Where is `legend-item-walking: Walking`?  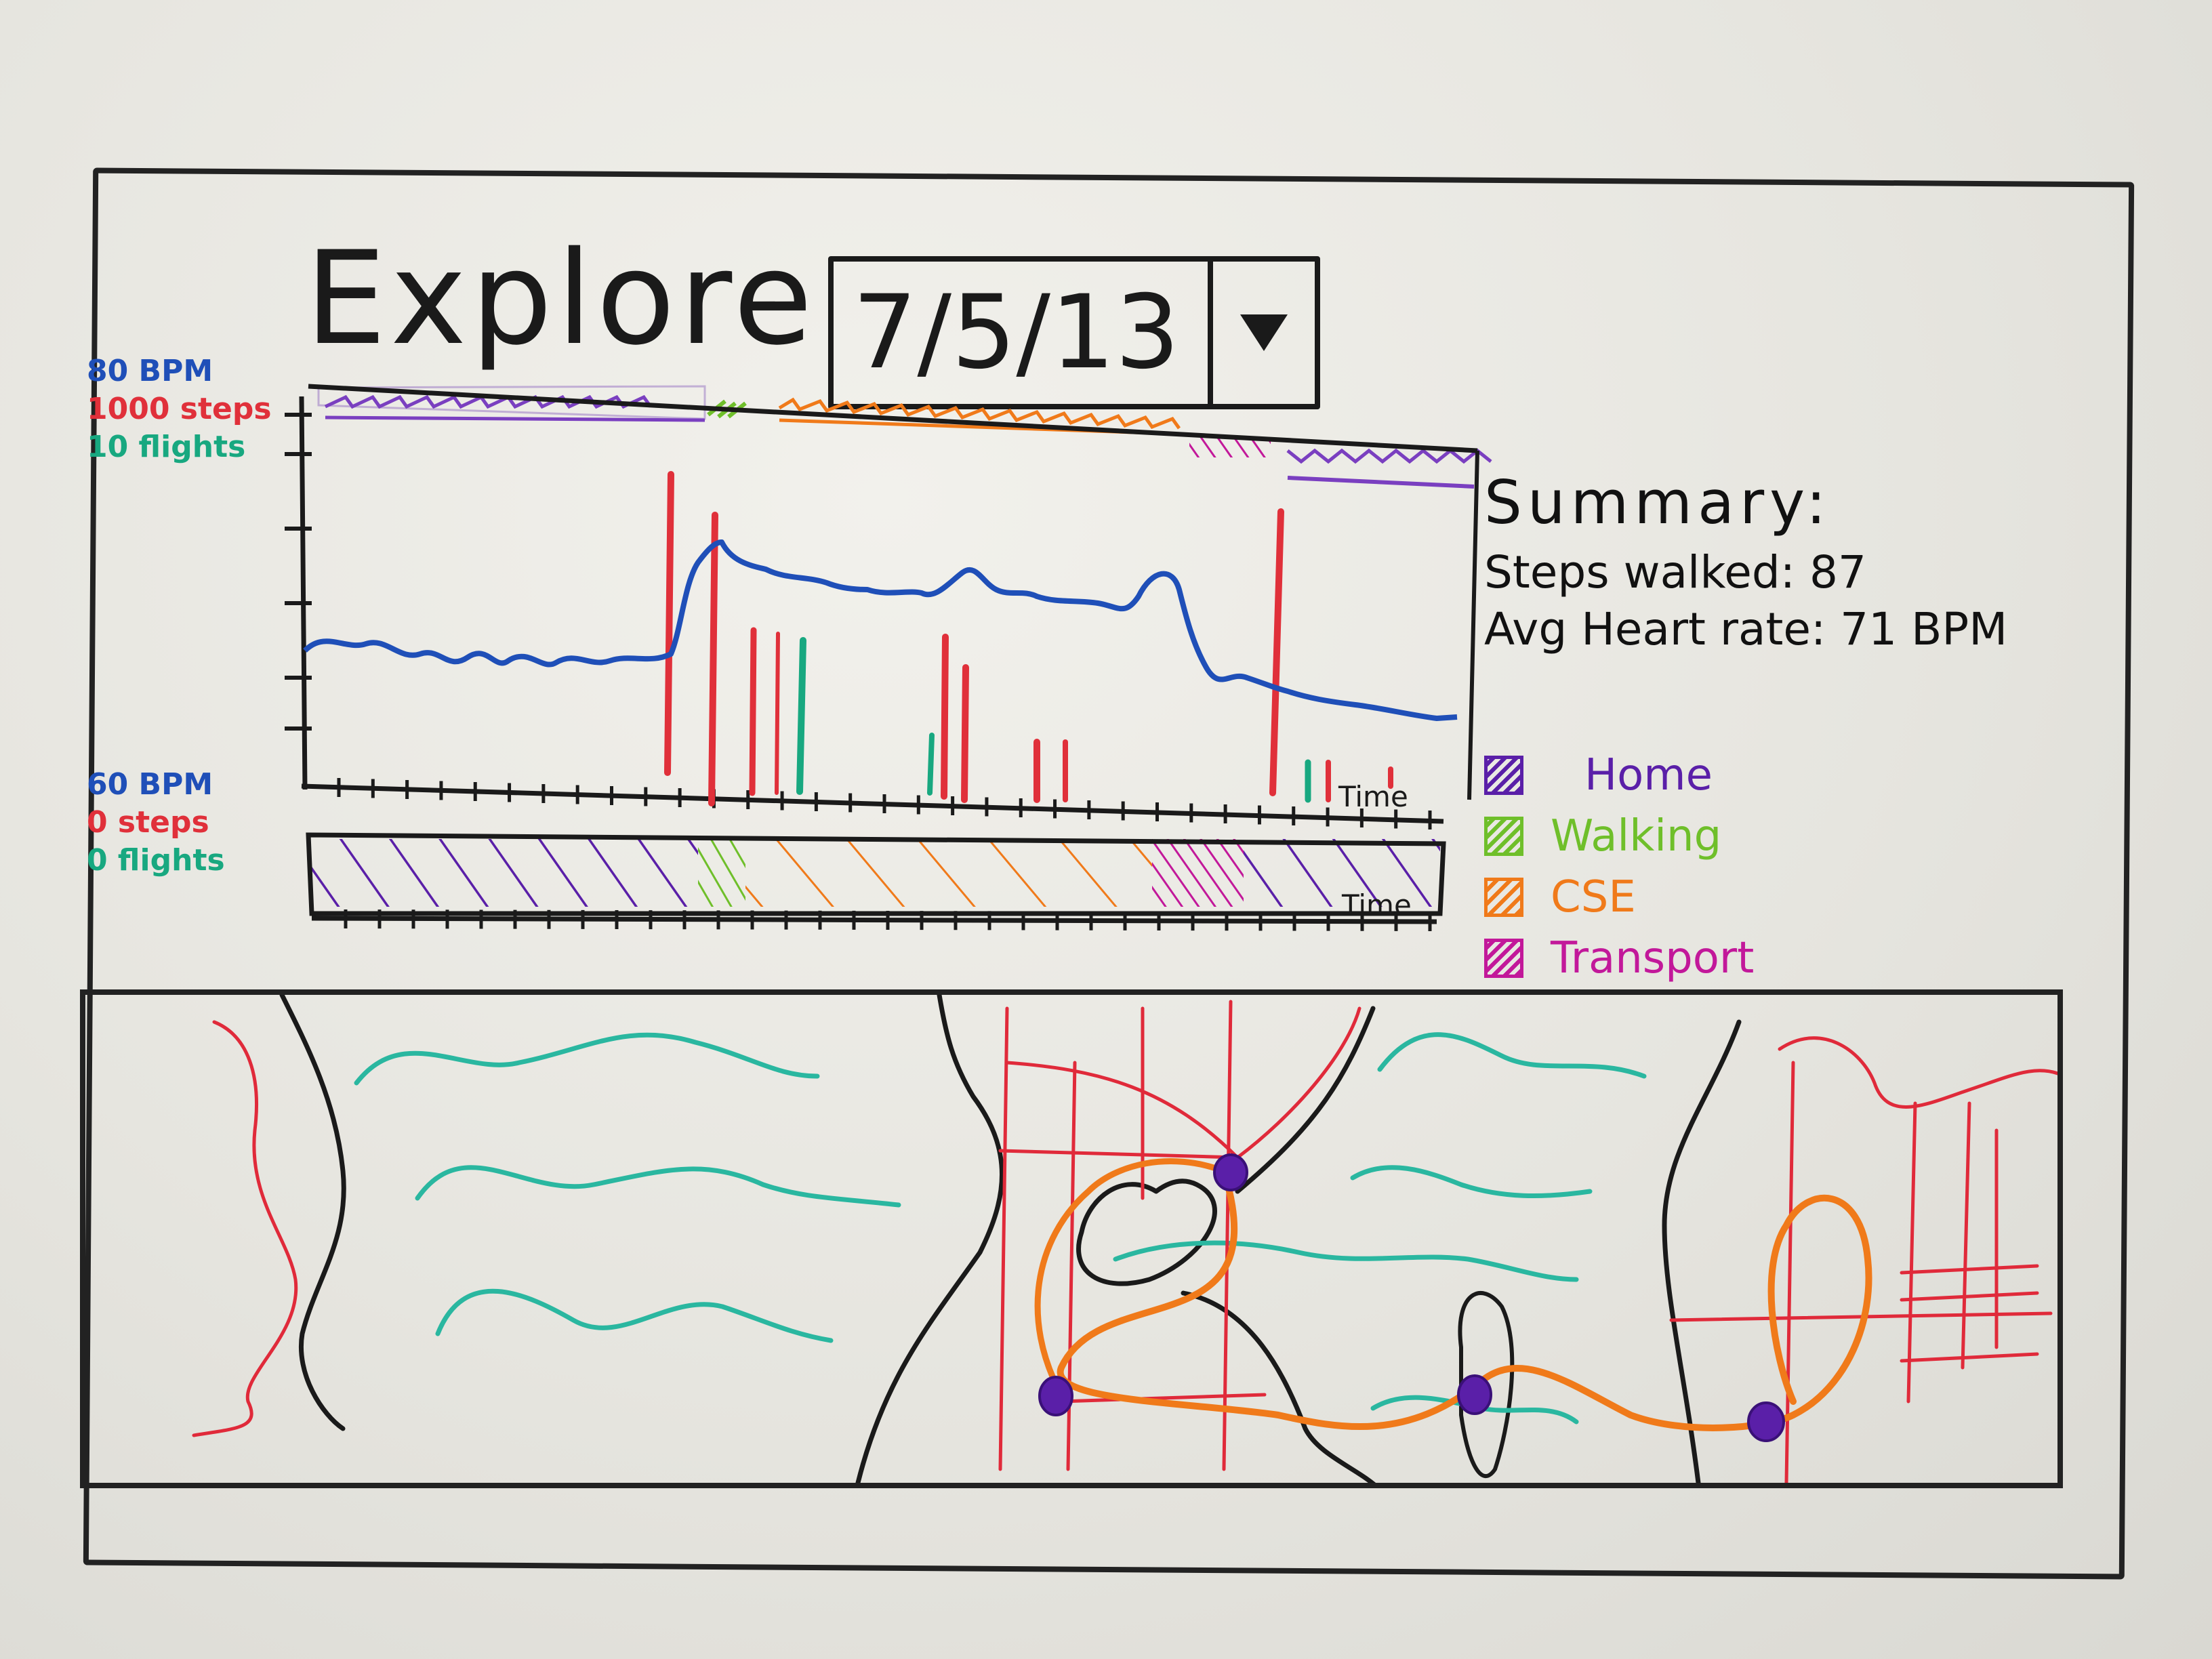
legend-item-walking: Walking is located at coordinates (1619, 836).